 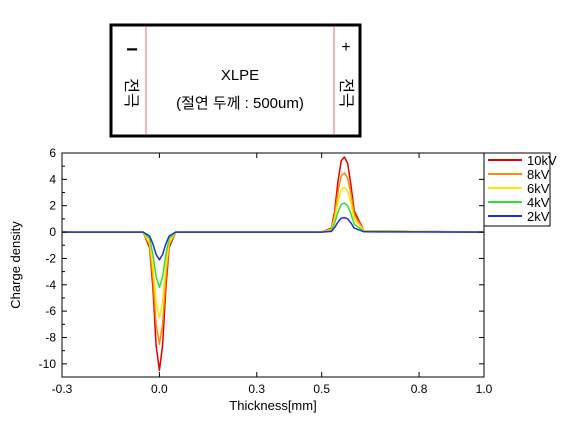 What do you see at coordinates (419, 389) in the screenshot?
I see `x-tick-label: 0.8` at bounding box center [419, 389].